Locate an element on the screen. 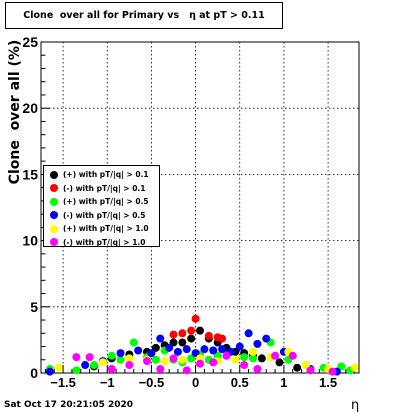 This screenshot has height=414, width=400. x-tick-label: 0.5 is located at coordinates (240, 382).